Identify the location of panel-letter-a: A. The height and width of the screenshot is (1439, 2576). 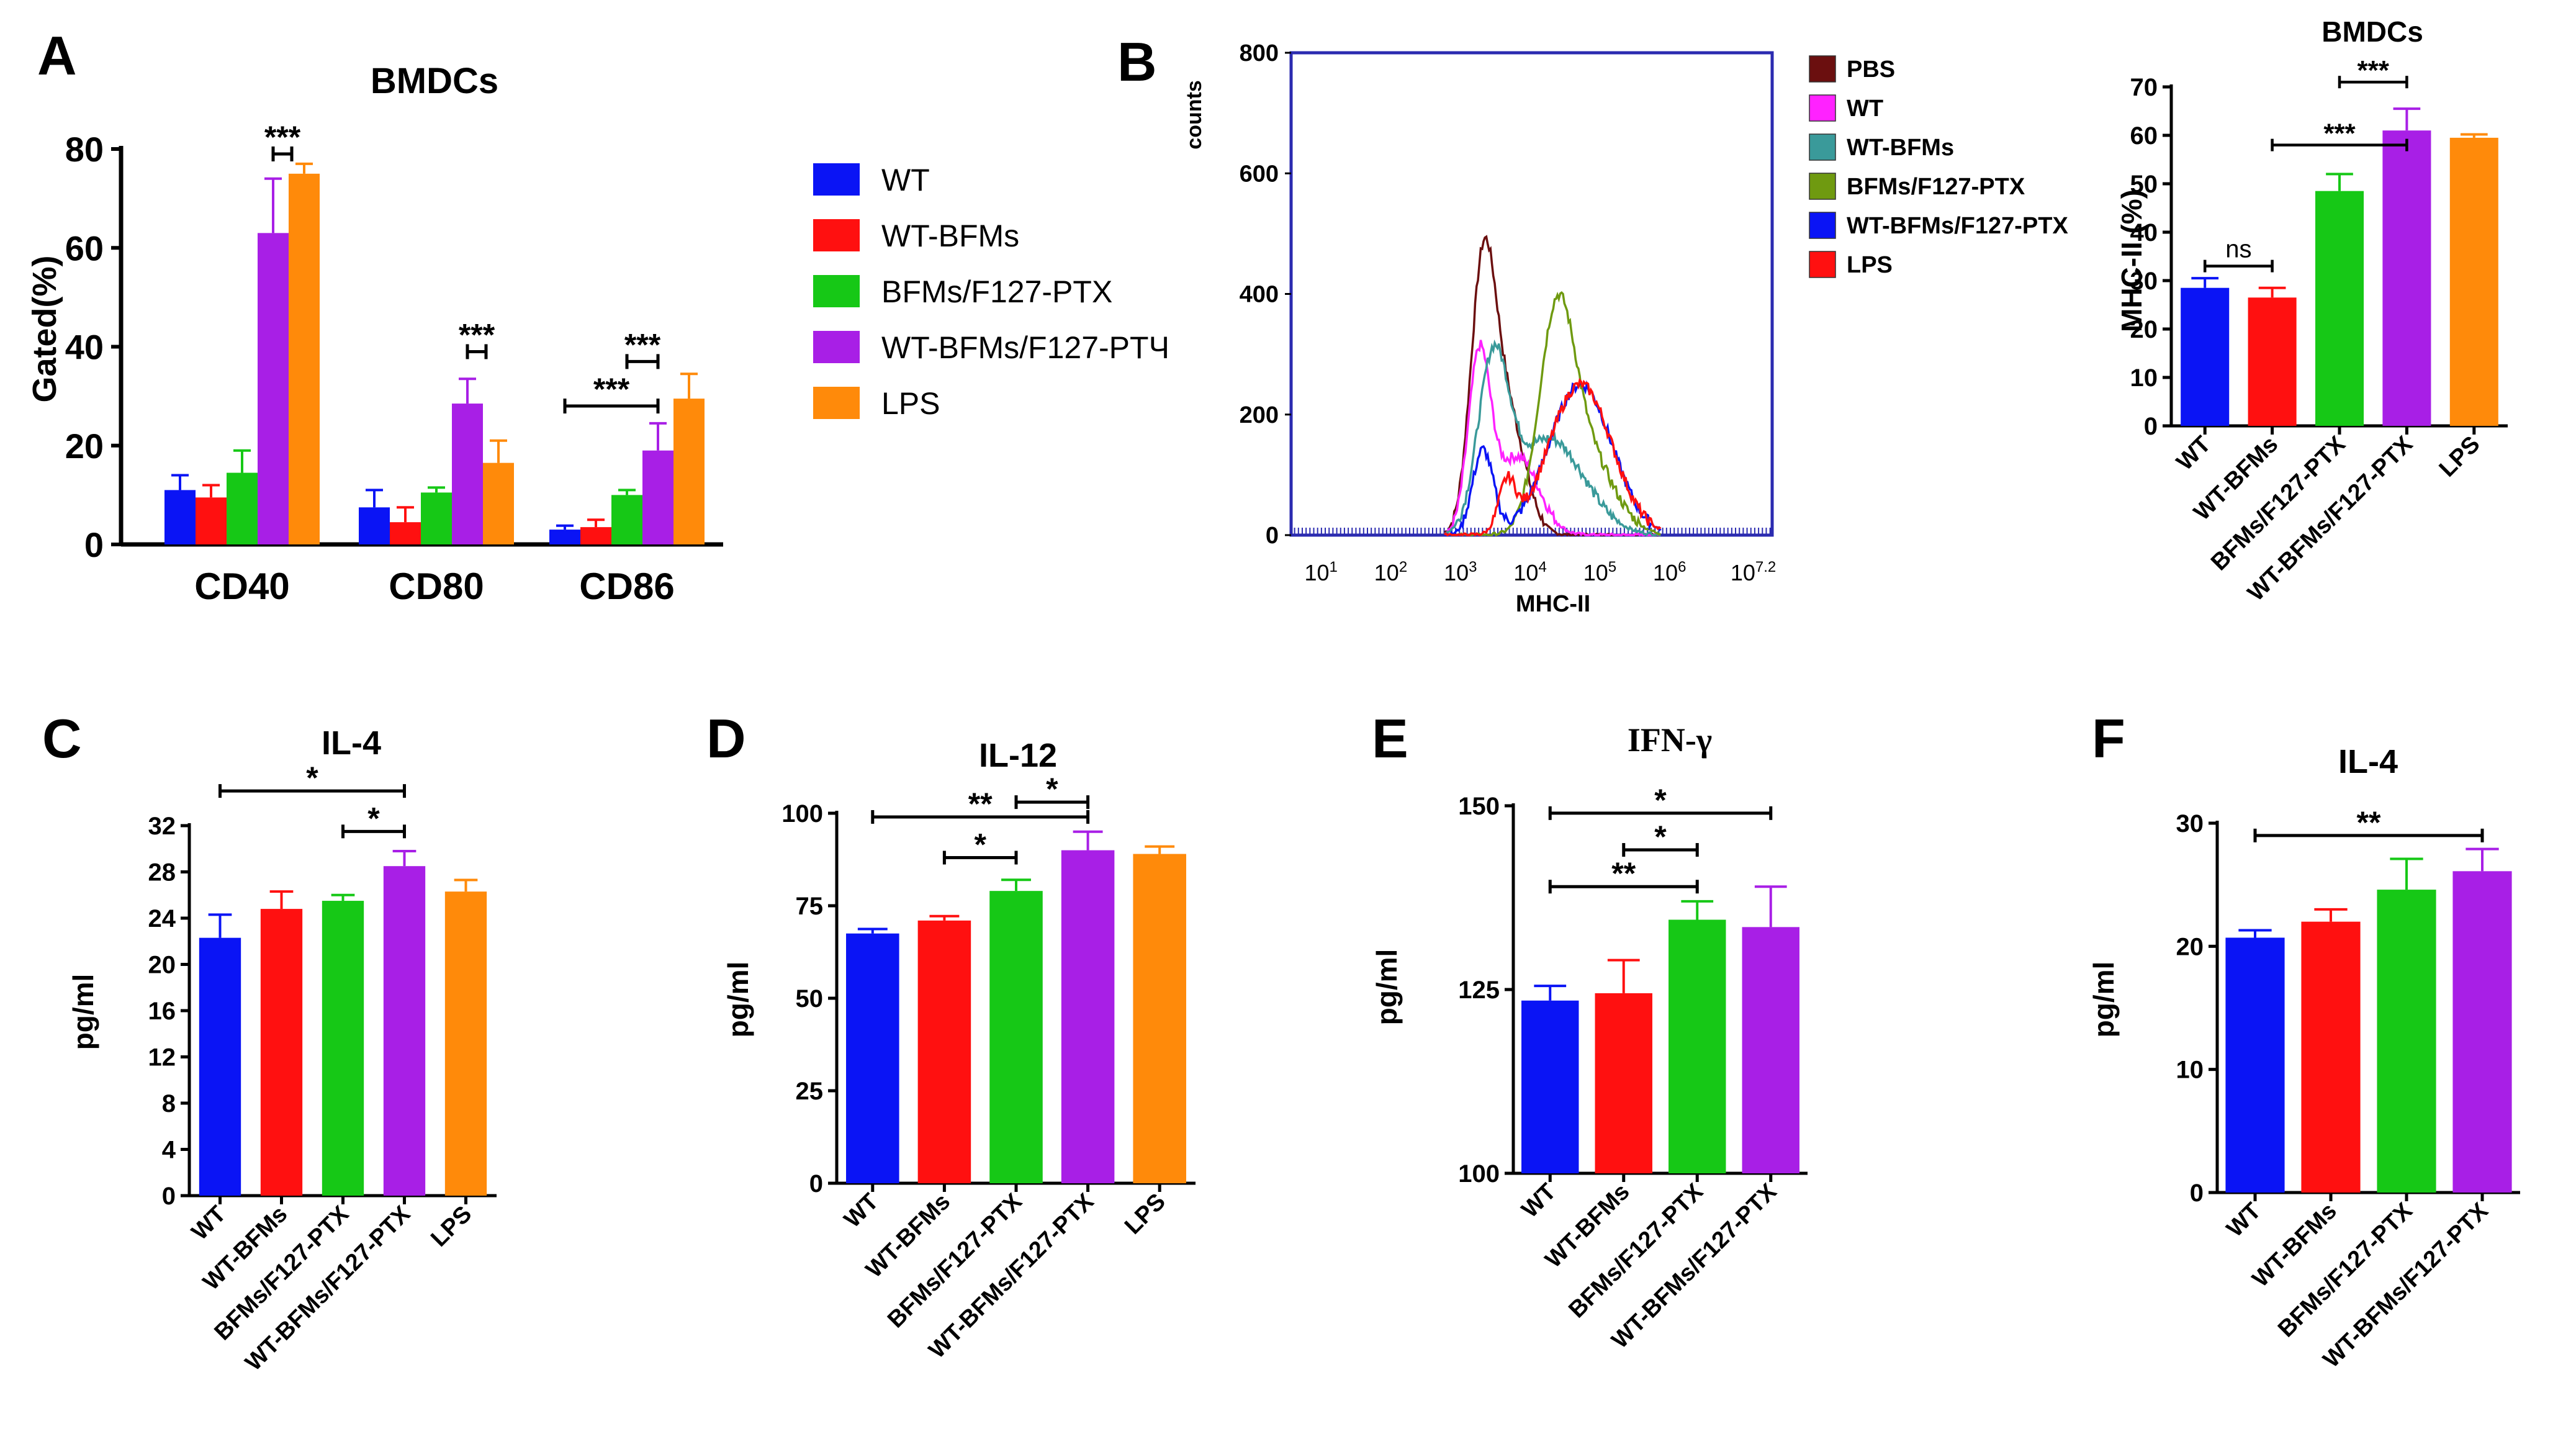
(57, 55).